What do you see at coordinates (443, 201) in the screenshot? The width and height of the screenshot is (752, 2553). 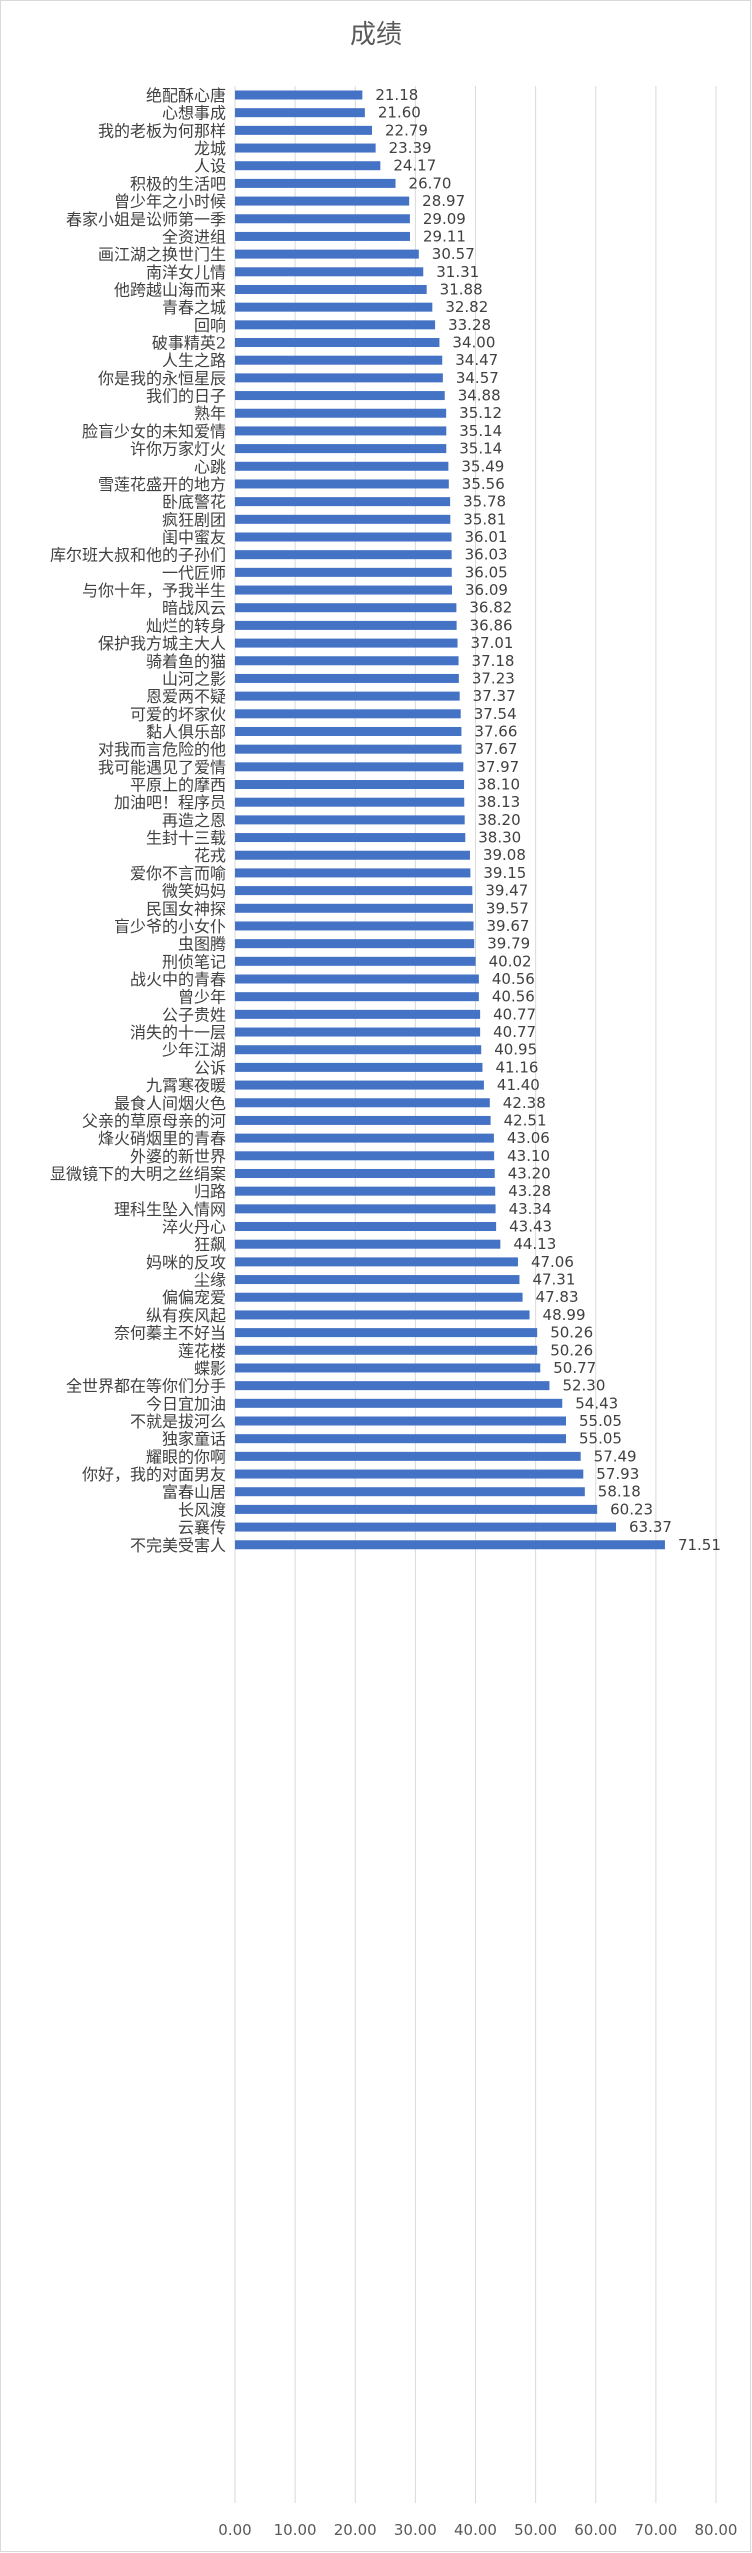 I see `data-label: 28.97` at bounding box center [443, 201].